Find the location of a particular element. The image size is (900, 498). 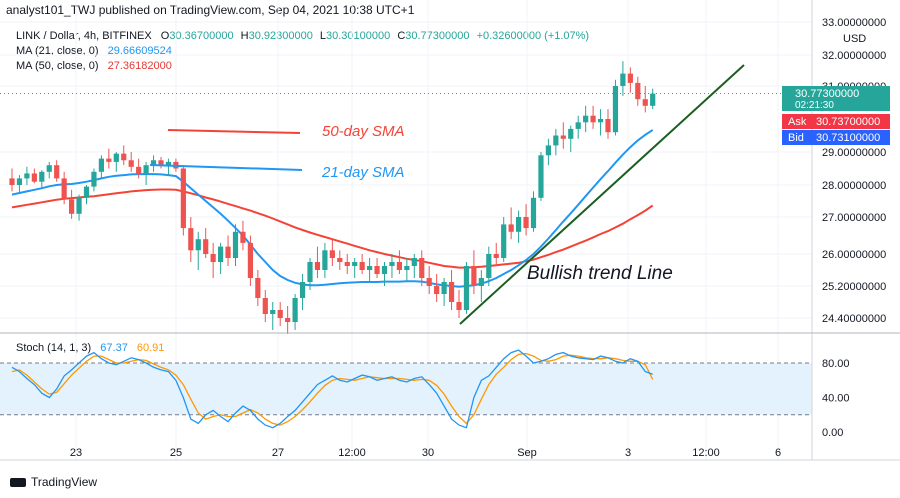

last-price-label: 30.77300000 is located at coordinates (827, 94).